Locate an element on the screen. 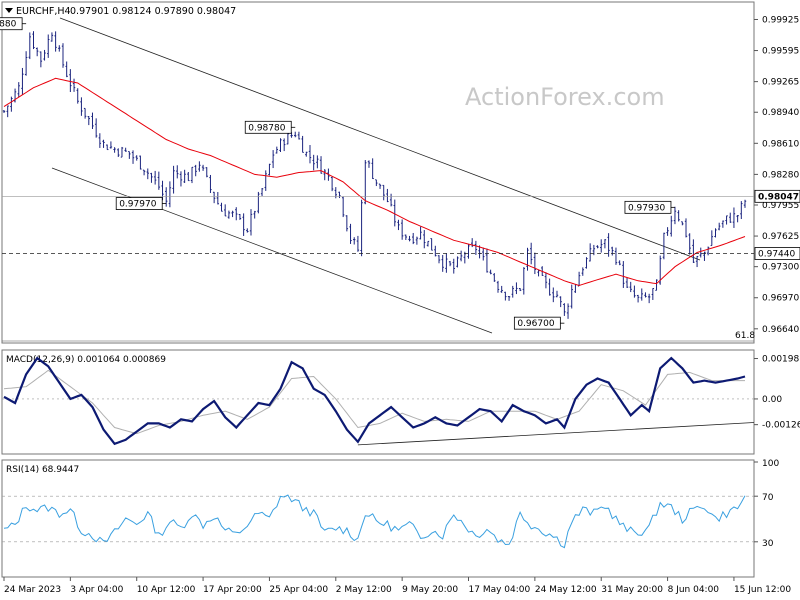  price-tick-label: 0.96640 is located at coordinates (780, 330).